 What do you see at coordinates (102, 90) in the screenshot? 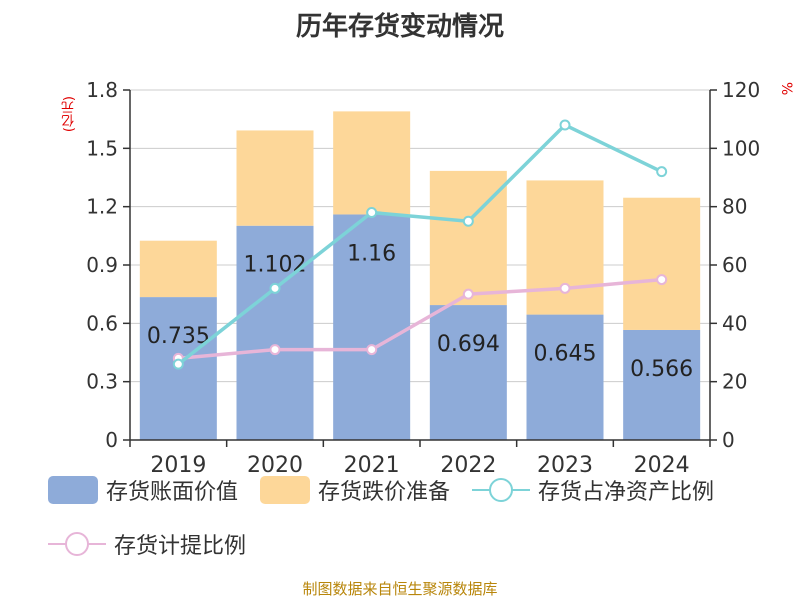
I see `left-tick-label: 1.8` at bounding box center [102, 90].